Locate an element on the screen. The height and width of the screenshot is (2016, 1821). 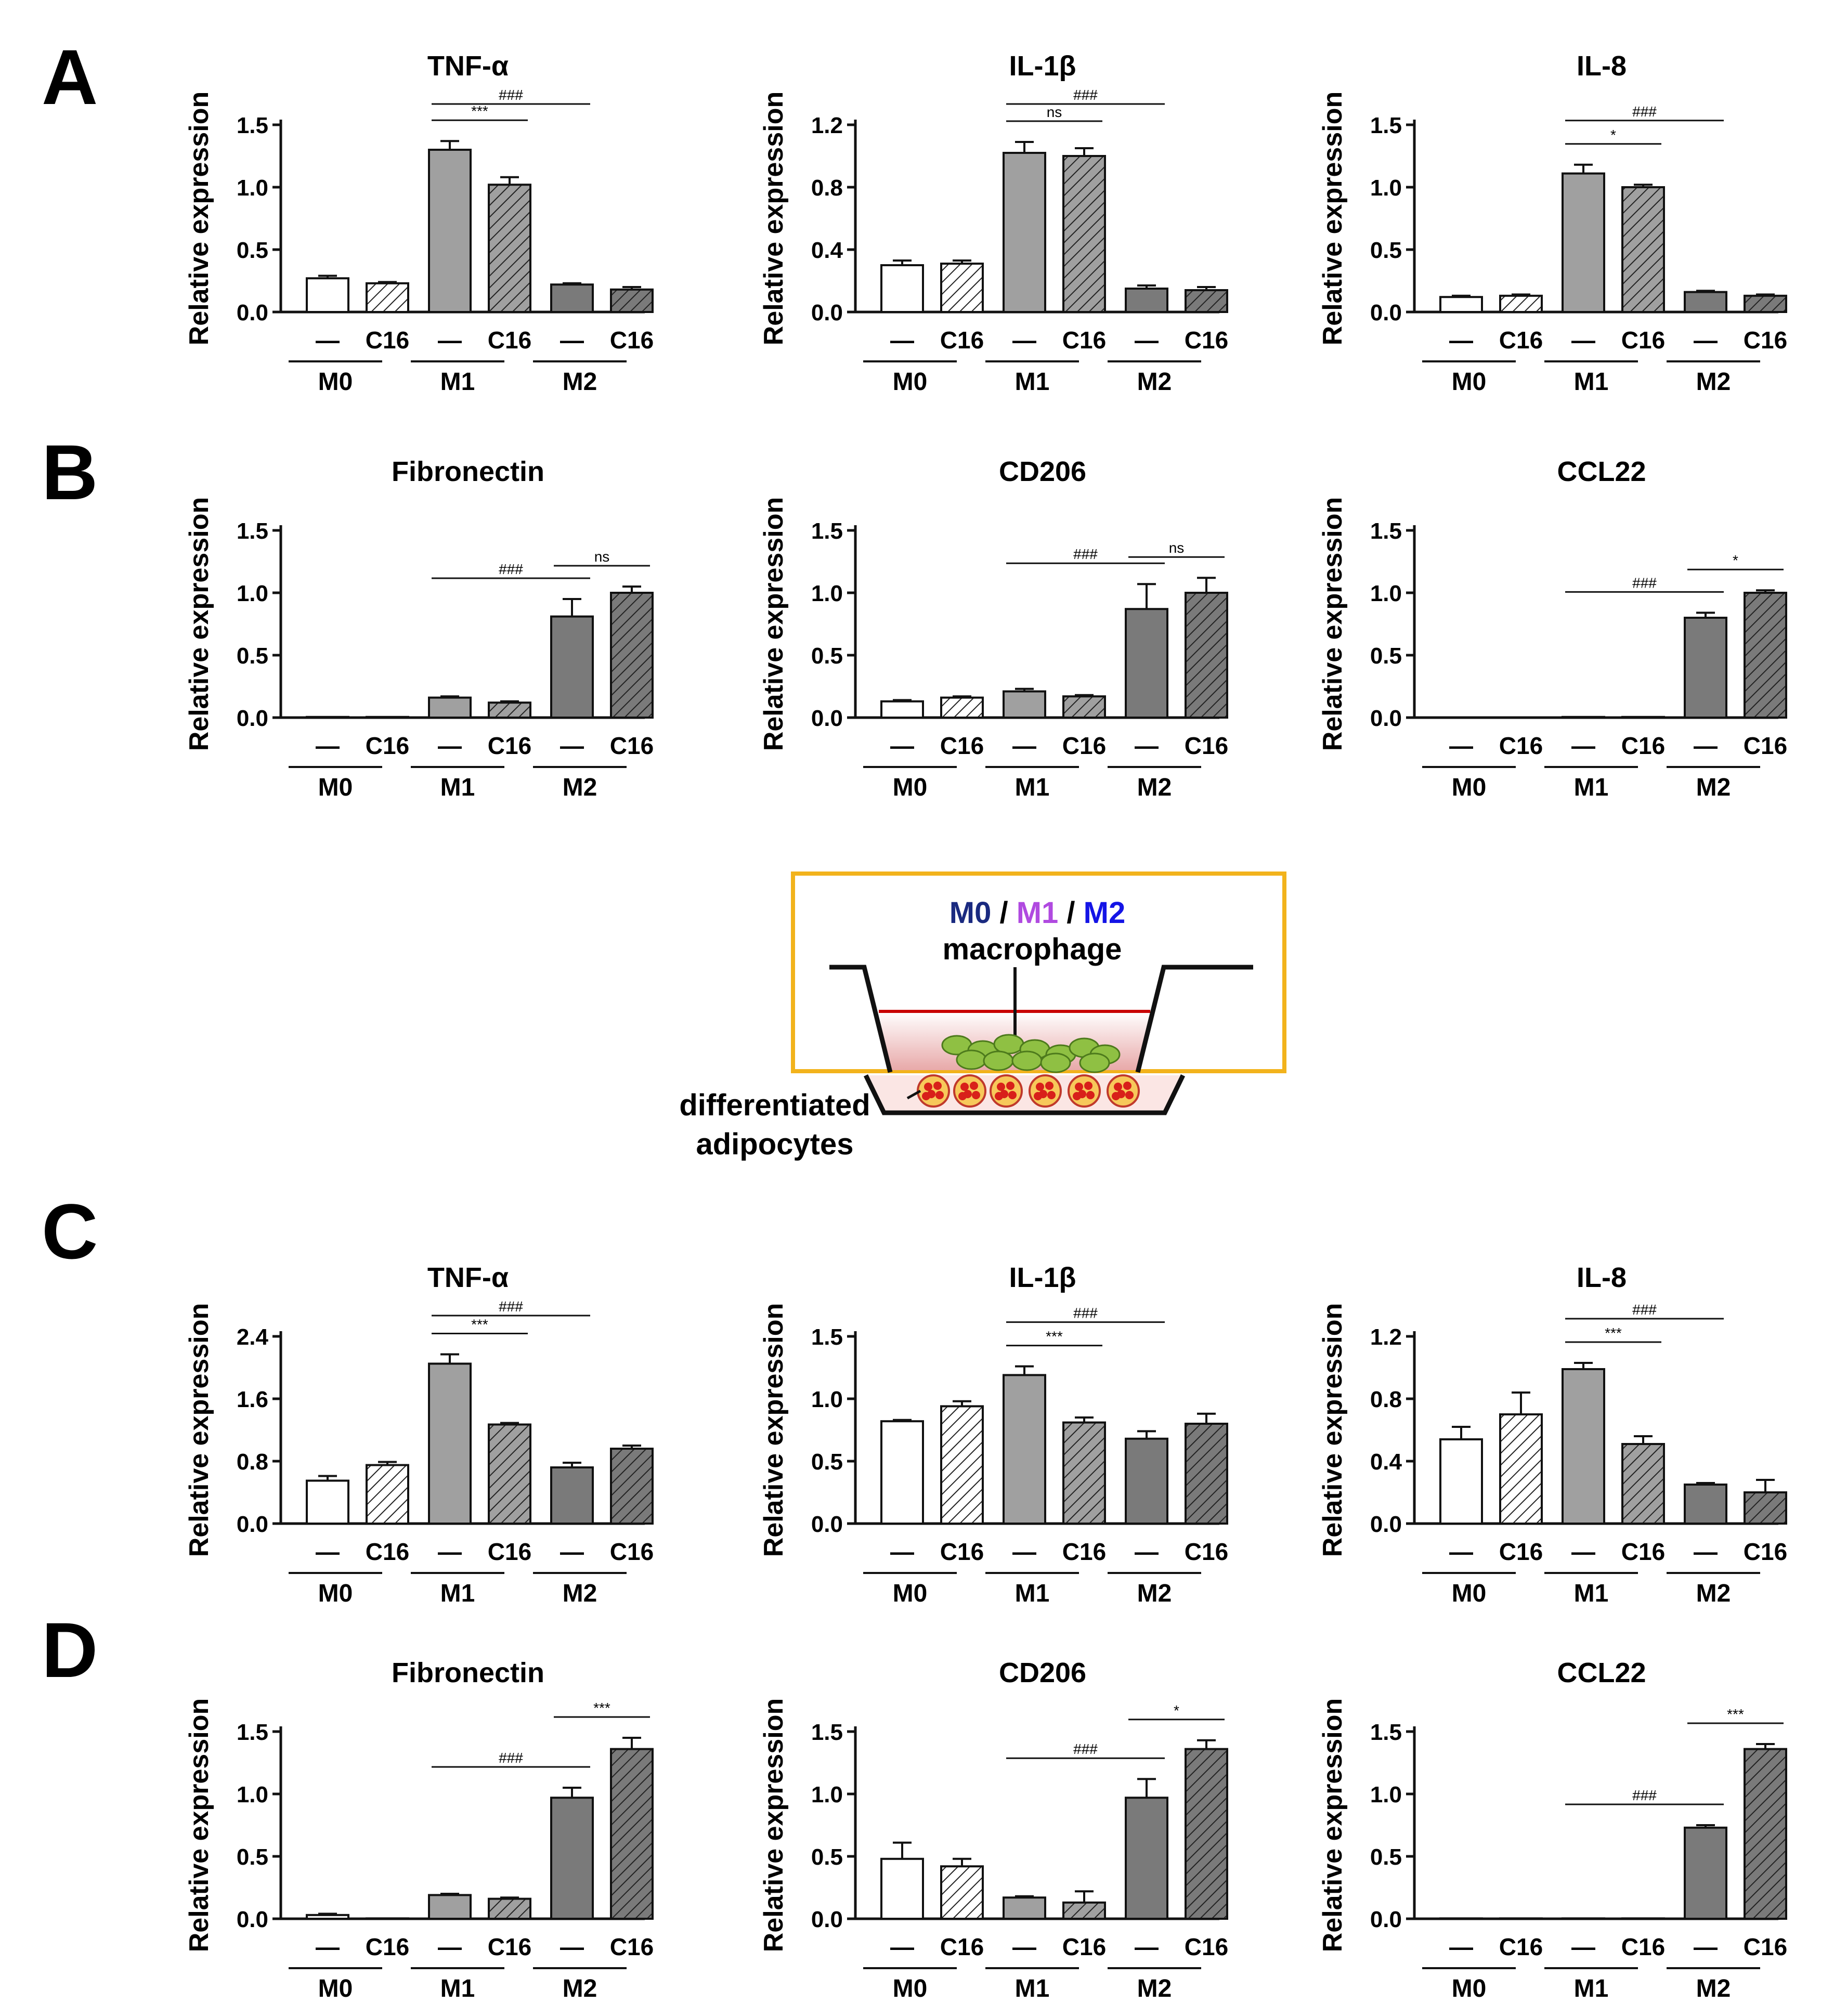
adipocyte-cells is located at coordinates (1028, 1091).